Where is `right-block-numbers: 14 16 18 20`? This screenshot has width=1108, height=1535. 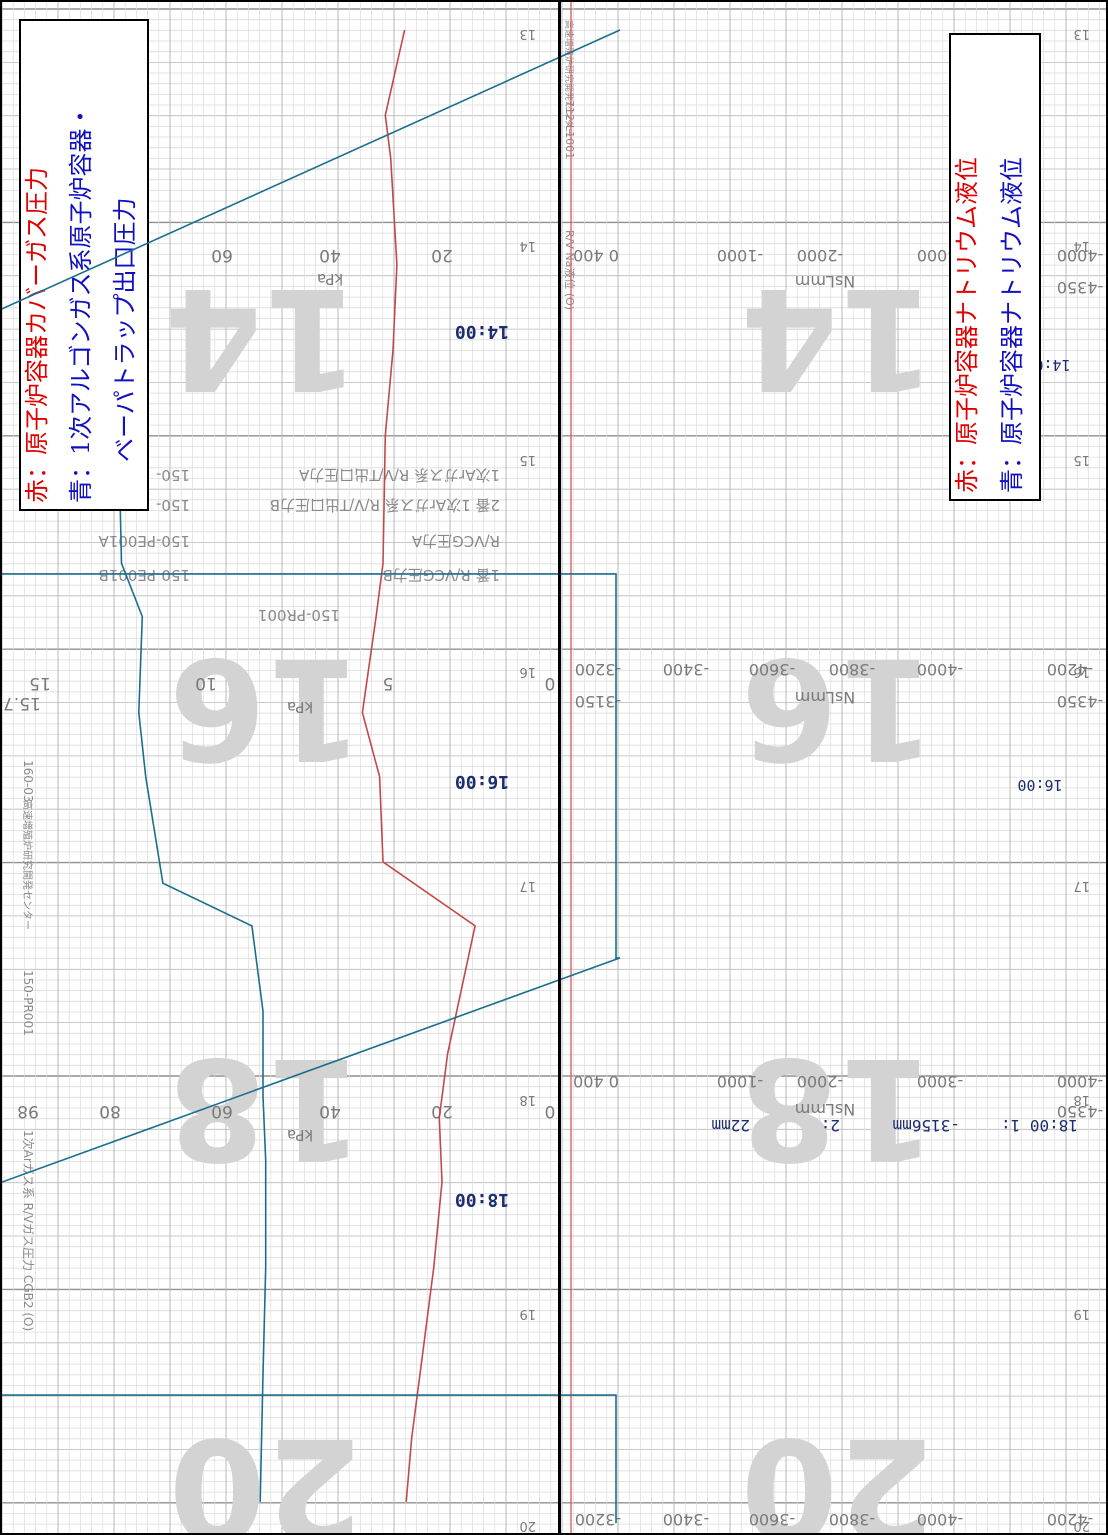 right-block-numbers: 14 16 18 20 is located at coordinates (838, 895).